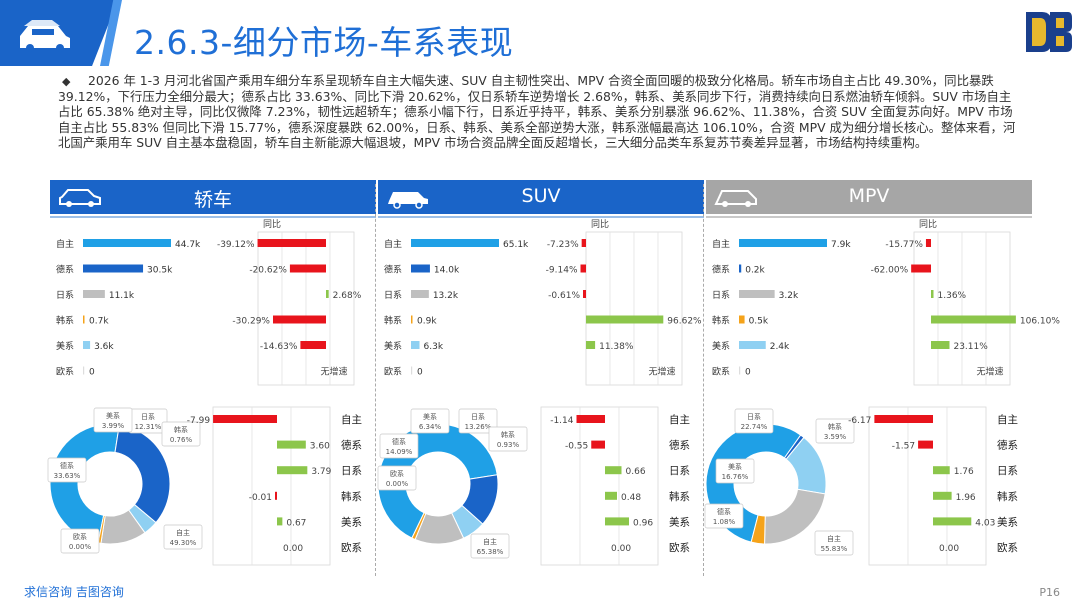  I want to click on share-change-label: 4.03, so click(985, 523).